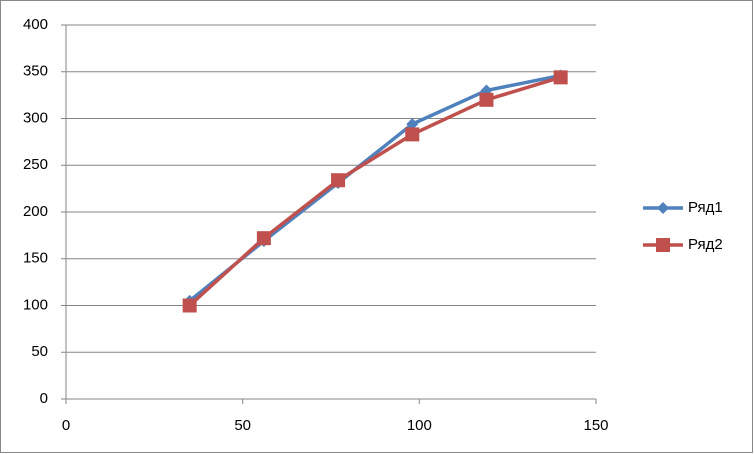 This screenshot has width=754, height=454. I want to click on x-tick-label: 0, so click(66, 425).